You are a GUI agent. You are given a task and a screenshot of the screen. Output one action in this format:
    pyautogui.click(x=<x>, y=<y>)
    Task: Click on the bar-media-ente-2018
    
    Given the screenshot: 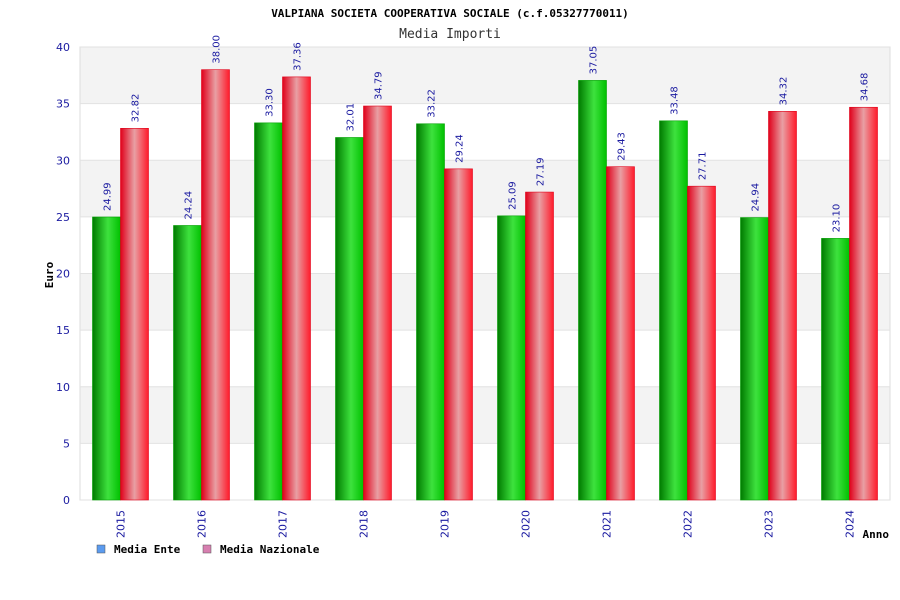 What is the action you would take?
    pyautogui.click(x=349, y=319)
    